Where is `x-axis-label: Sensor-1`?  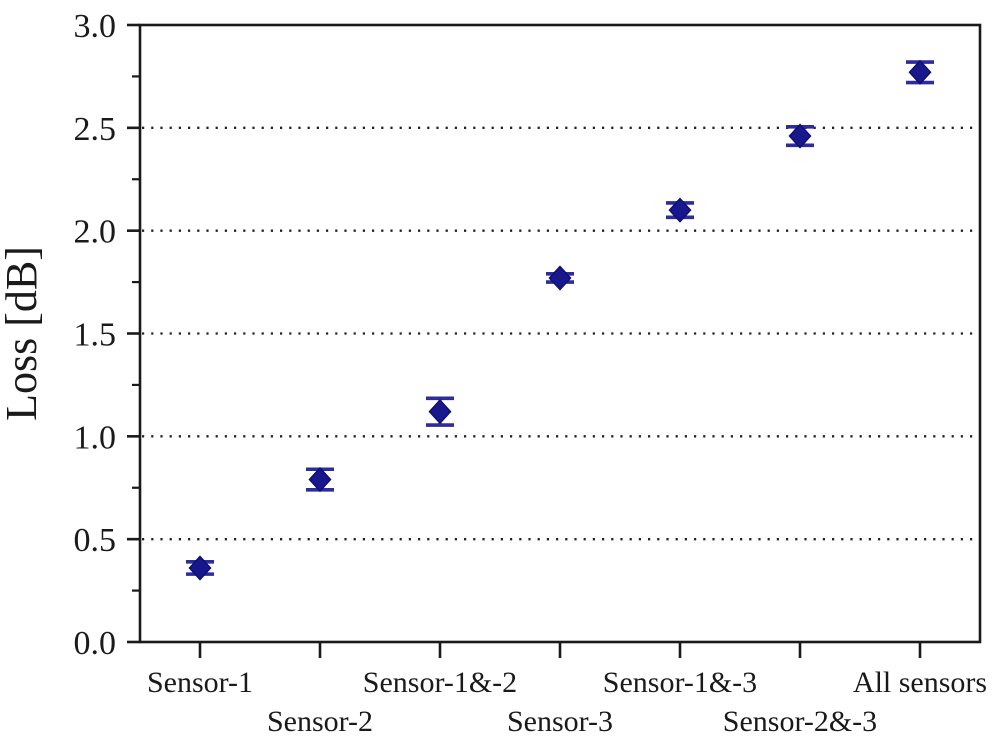
x-axis-label: Sensor-1 is located at coordinates (200, 682).